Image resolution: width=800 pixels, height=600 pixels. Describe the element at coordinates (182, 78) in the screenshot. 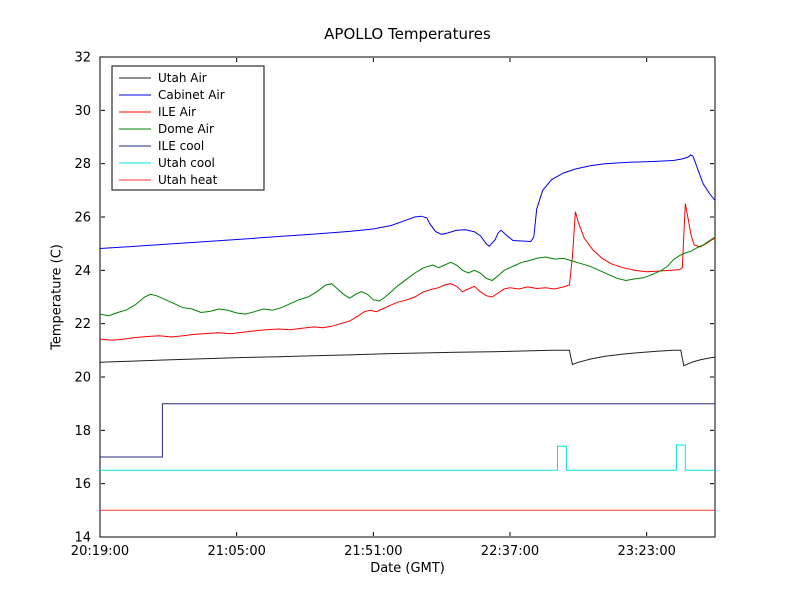

I see `legend-label-utah-air: Utah Air` at that location.